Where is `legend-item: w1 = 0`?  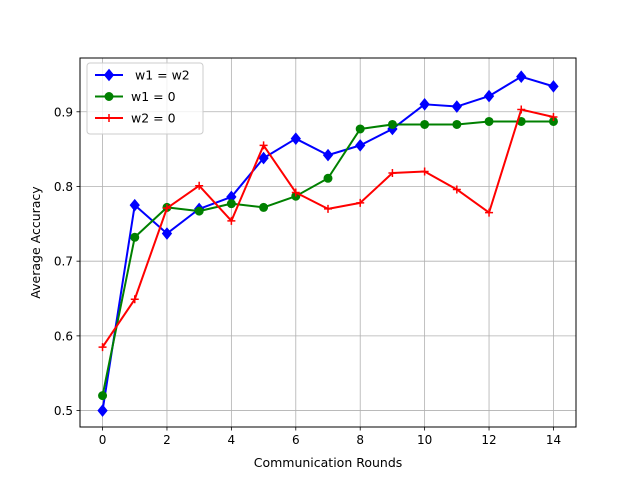 legend-item: w1 = 0 is located at coordinates (135, 96).